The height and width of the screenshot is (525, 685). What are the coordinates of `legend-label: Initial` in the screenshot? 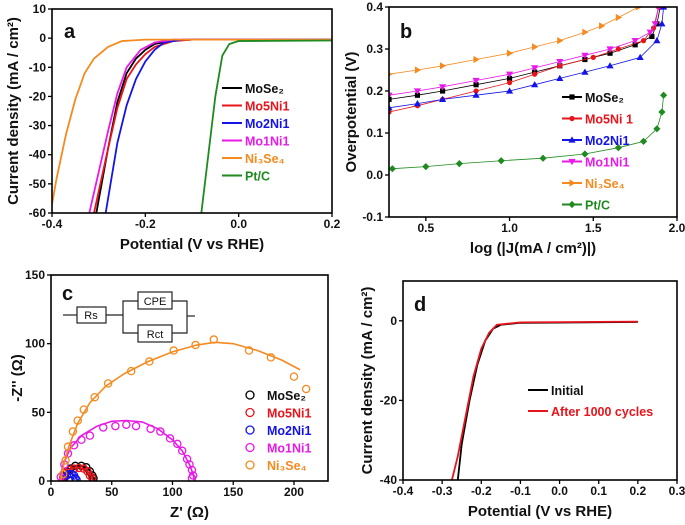 It's located at (567, 391).